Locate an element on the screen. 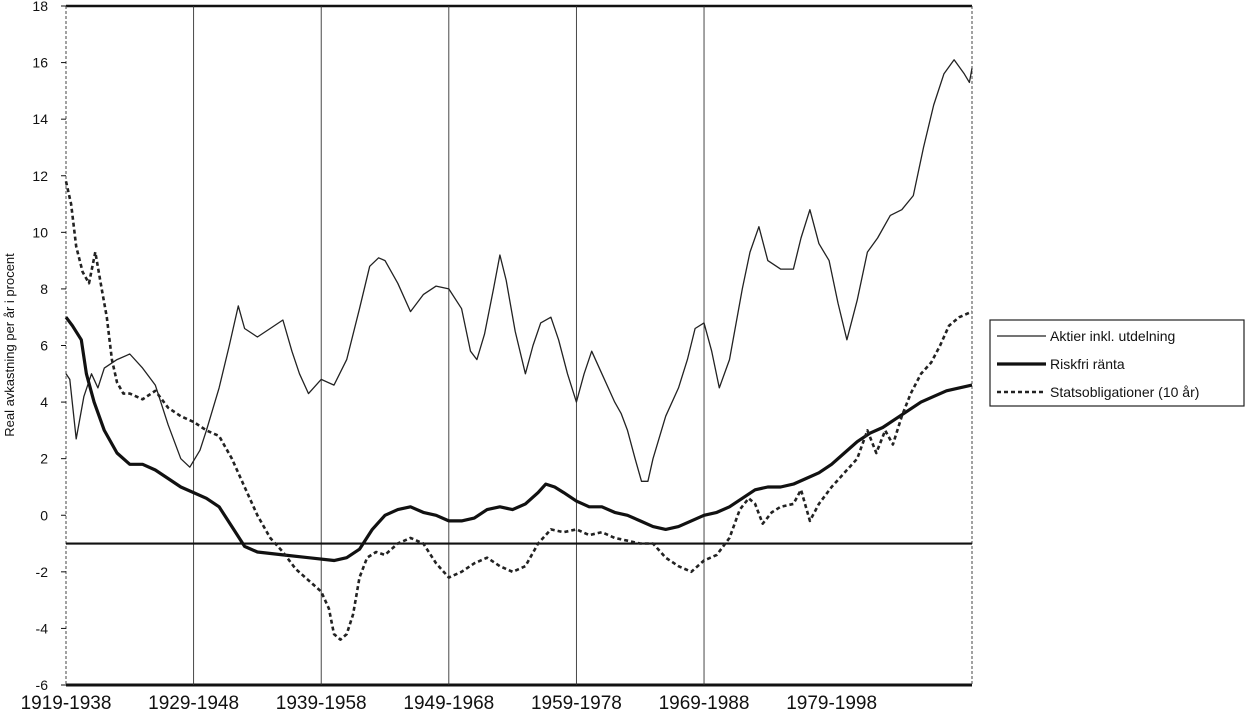 This screenshot has width=1245, height=715. y-axis-label: Real avkastning per år i procent is located at coordinates (9, 345).